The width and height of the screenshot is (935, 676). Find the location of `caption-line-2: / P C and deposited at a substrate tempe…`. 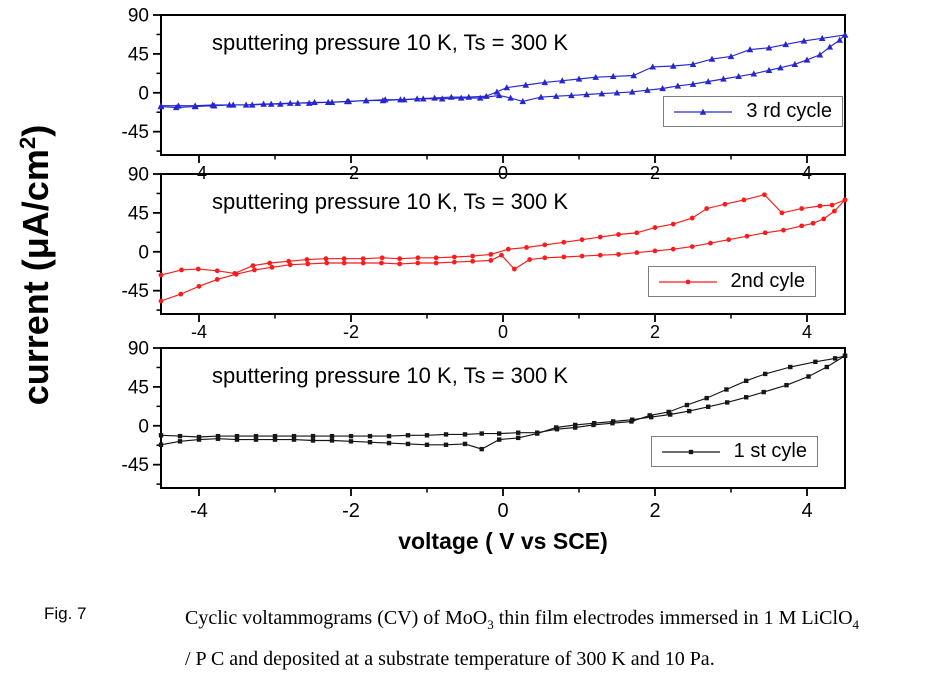

caption-line-2: / P C and deposited at a substrate tempe… is located at coordinates (450, 659).